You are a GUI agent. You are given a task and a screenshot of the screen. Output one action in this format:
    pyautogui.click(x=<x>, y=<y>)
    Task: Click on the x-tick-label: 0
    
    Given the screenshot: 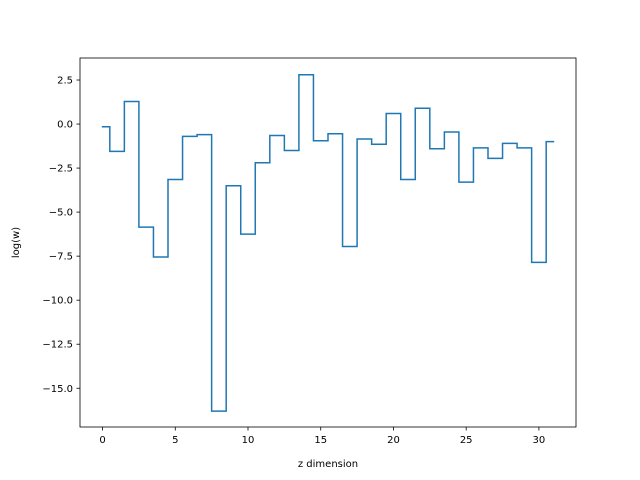 What is the action you would take?
    pyautogui.click(x=102, y=440)
    